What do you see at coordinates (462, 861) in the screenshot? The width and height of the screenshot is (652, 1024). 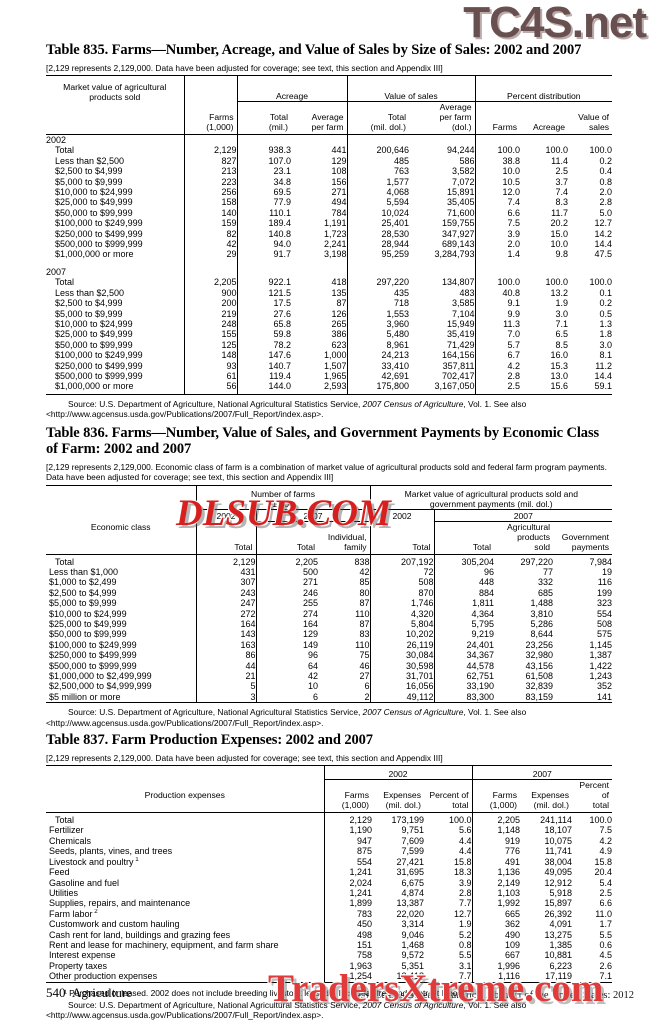 I see `table-cell: 15.8` at bounding box center [462, 861].